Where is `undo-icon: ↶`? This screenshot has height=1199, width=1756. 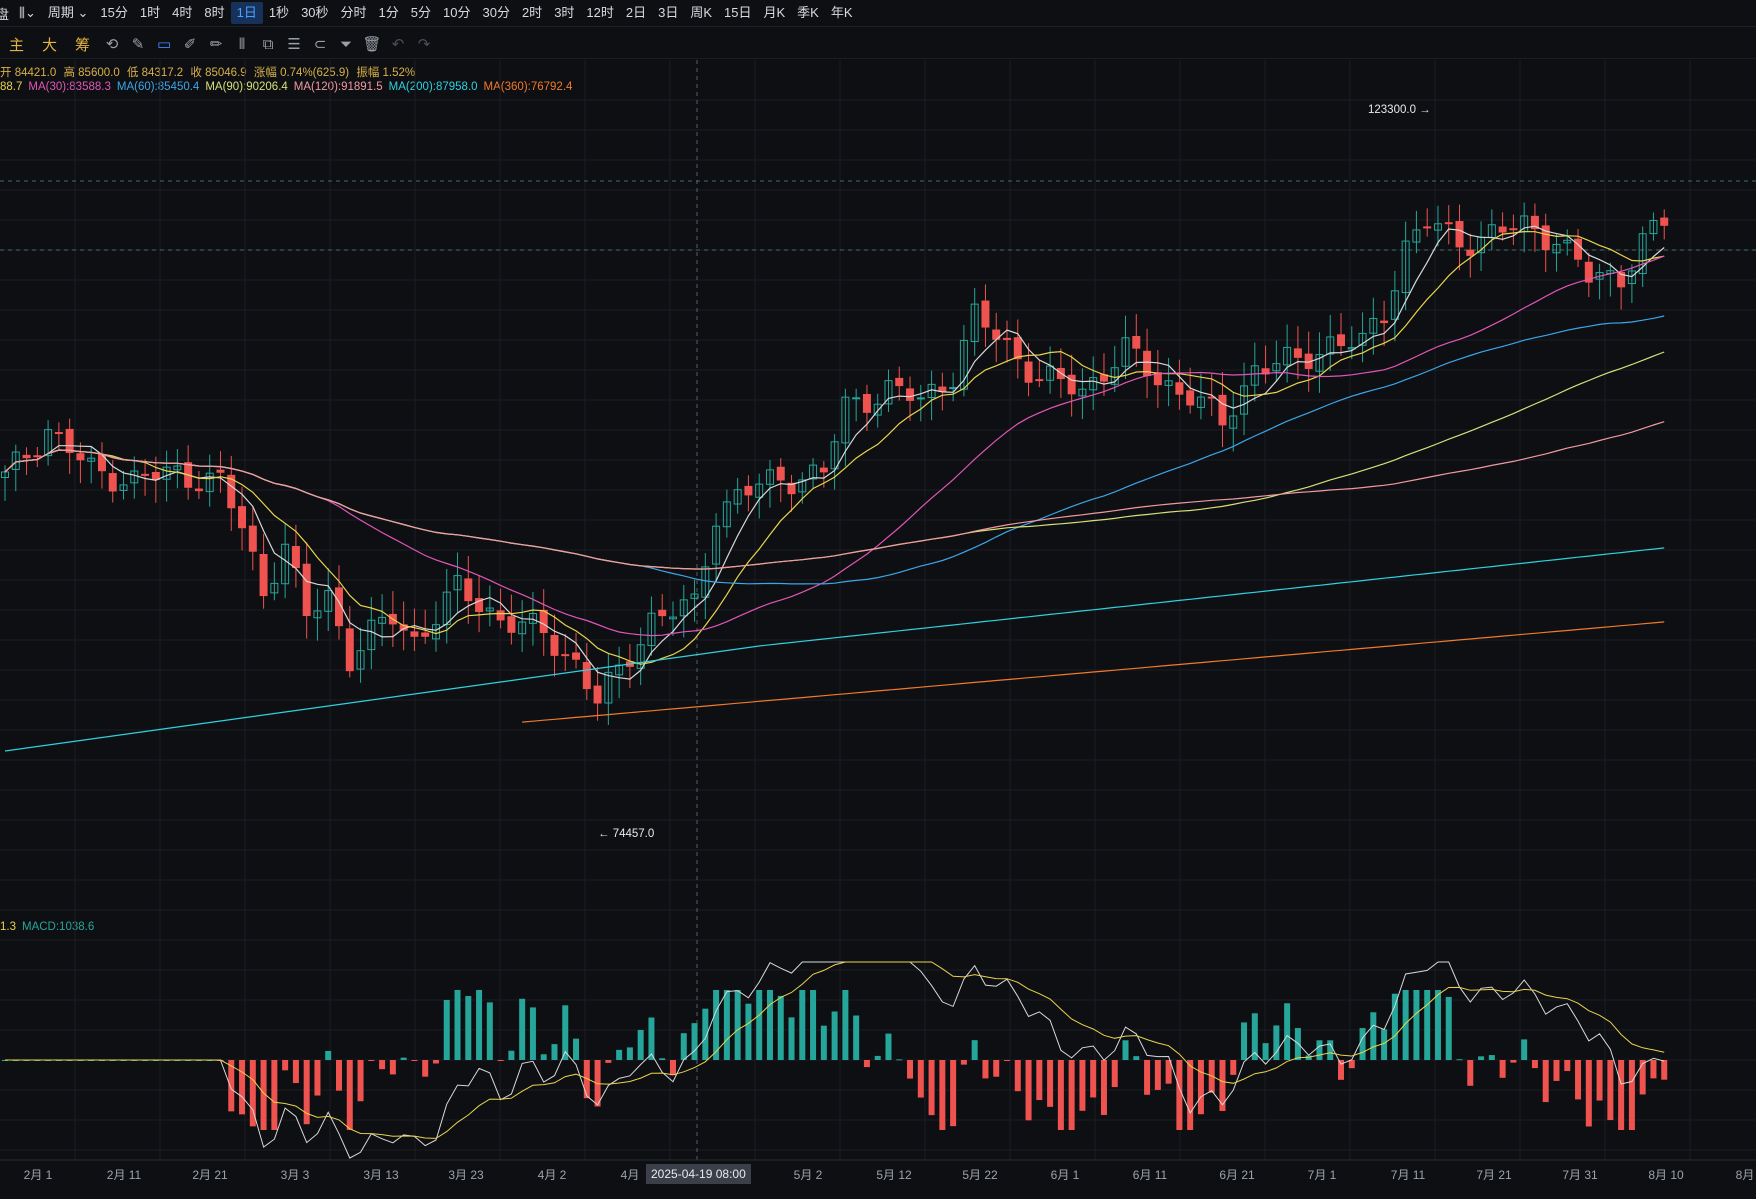 undo-icon: ↶ is located at coordinates (398, 44).